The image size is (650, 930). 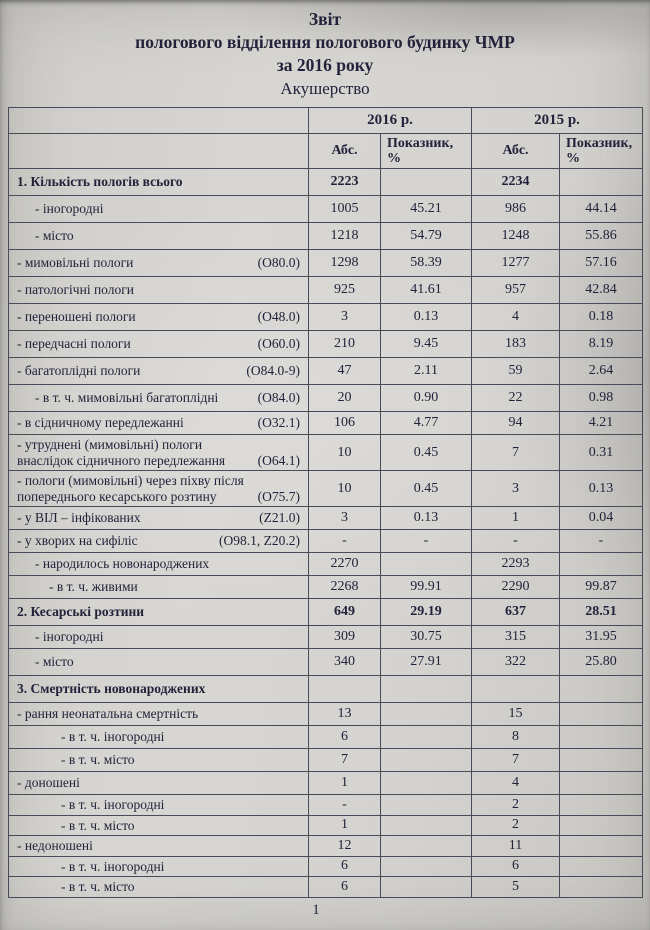 What do you see at coordinates (515, 263) in the screenshot?
I see `abs-2015-cell: 1277` at bounding box center [515, 263].